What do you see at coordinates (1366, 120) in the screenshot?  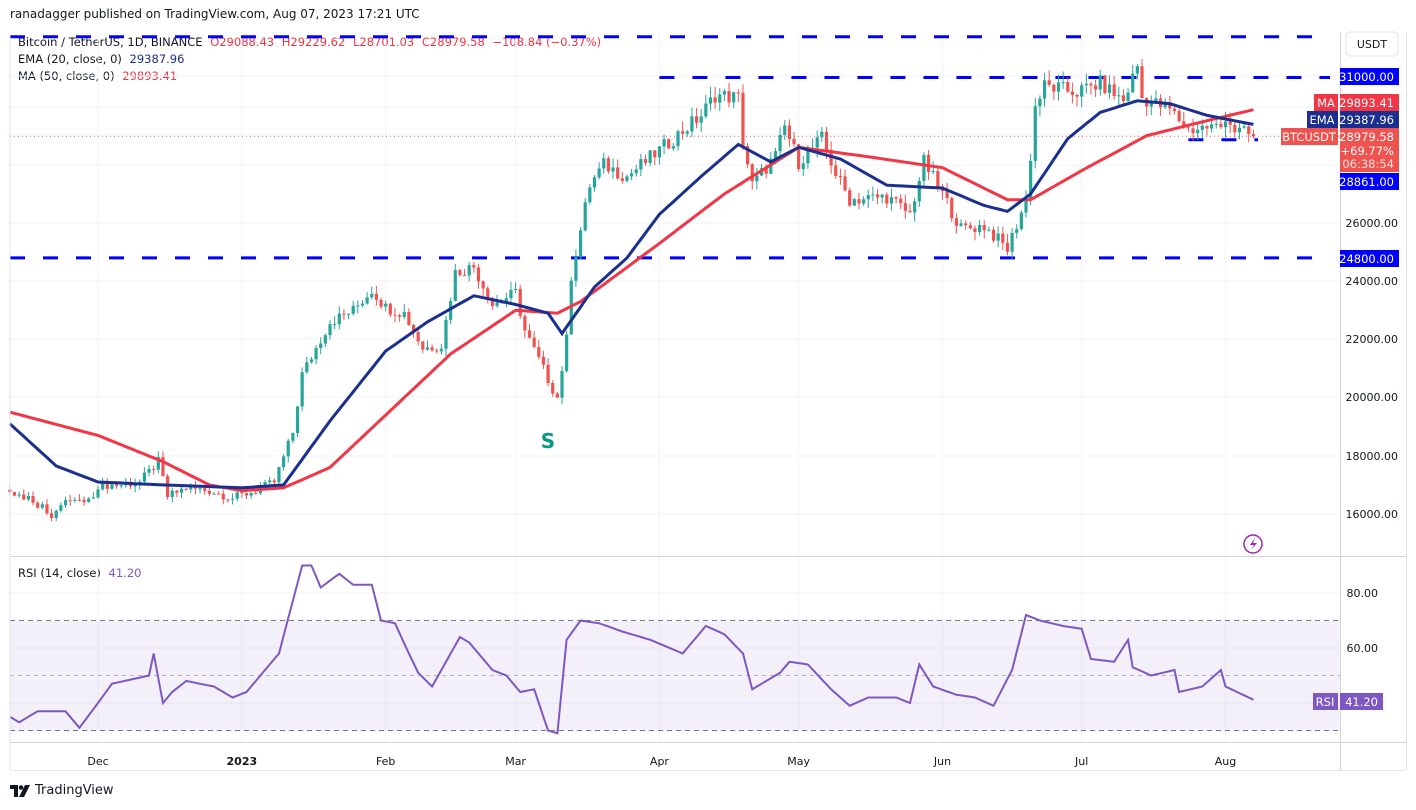 I see `ema-price-label: 29387.96` at bounding box center [1366, 120].